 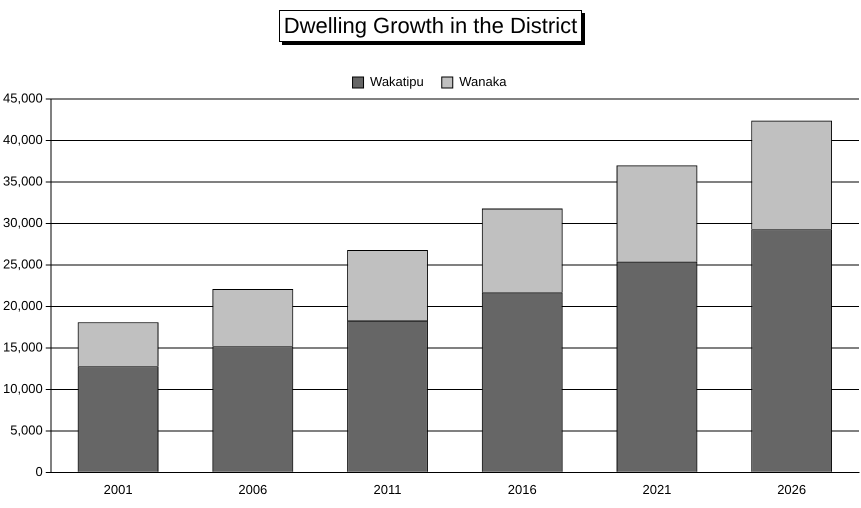 I want to click on y-tick-label: 20,000, so click(x=22, y=306).